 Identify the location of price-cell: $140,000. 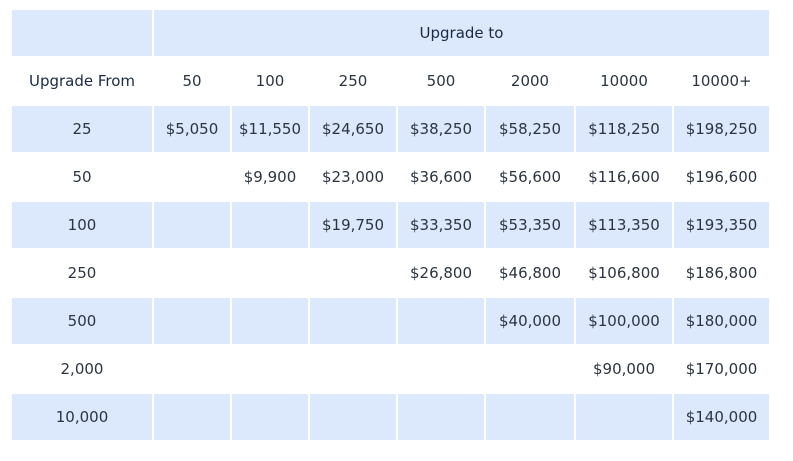
(721, 417).